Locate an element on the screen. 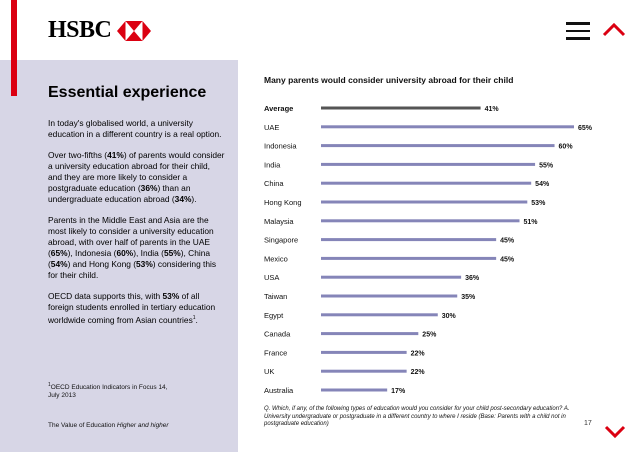  chevron-up-icon is located at coordinates (614, 30).